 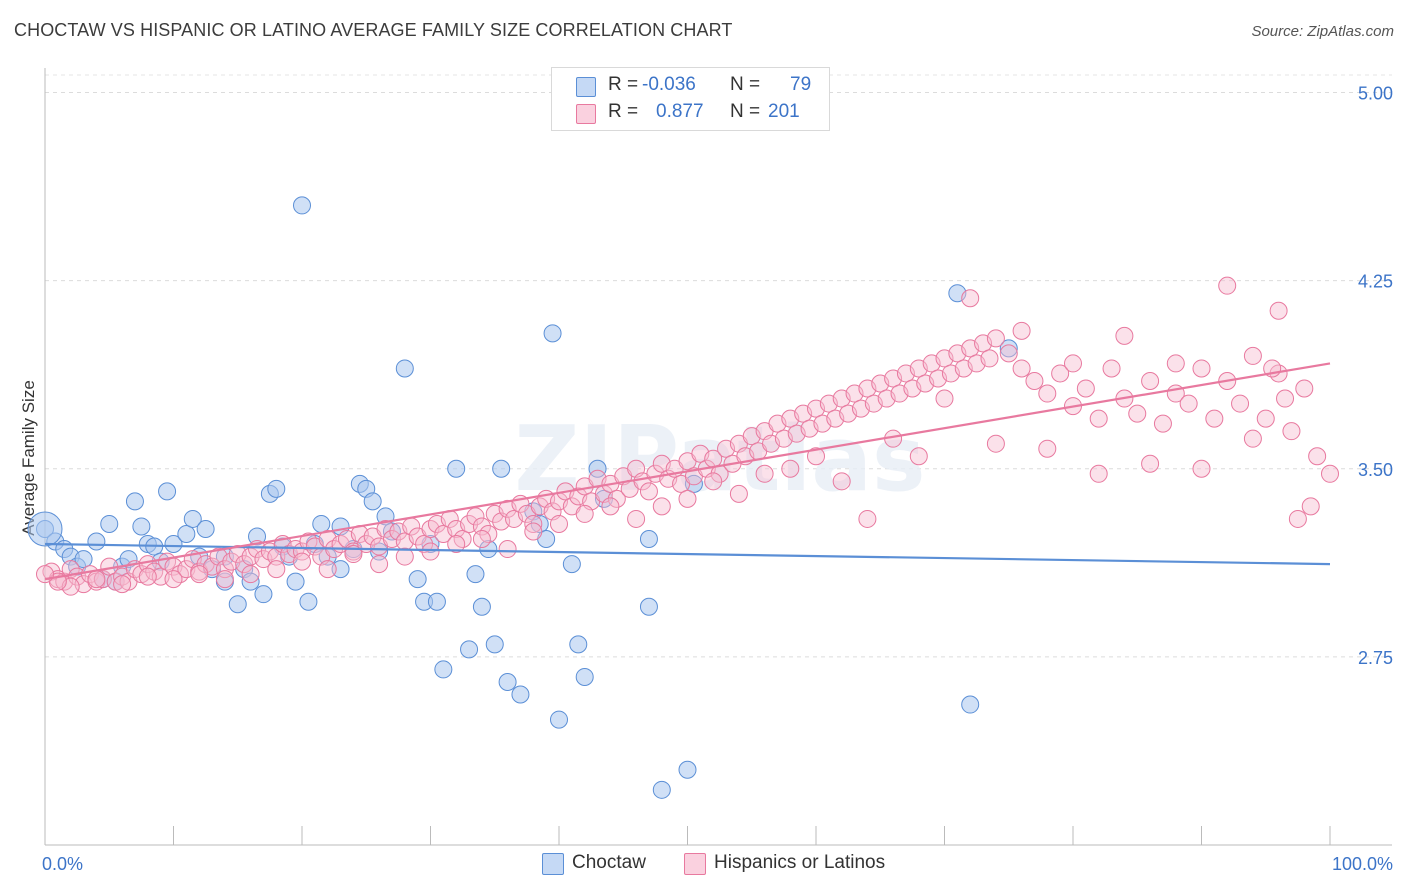 What do you see at coordinates (800, 862) in the screenshot?
I see `bottom-legend-label-hispanic: Hispanics or Latinos` at bounding box center [800, 862].